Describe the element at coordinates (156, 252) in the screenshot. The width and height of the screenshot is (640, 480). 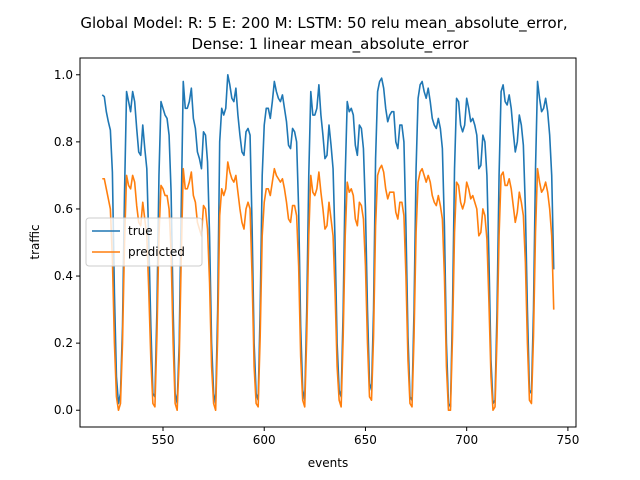
I see `legend-label-predicted: predicted` at that location.